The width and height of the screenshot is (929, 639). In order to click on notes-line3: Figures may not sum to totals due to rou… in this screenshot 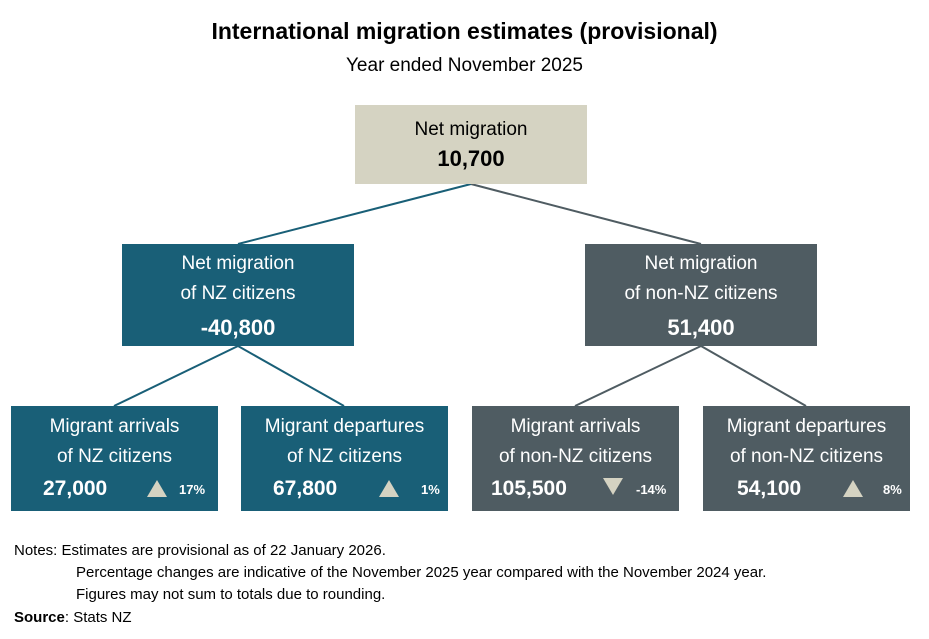, I will do `click(231, 594)`.